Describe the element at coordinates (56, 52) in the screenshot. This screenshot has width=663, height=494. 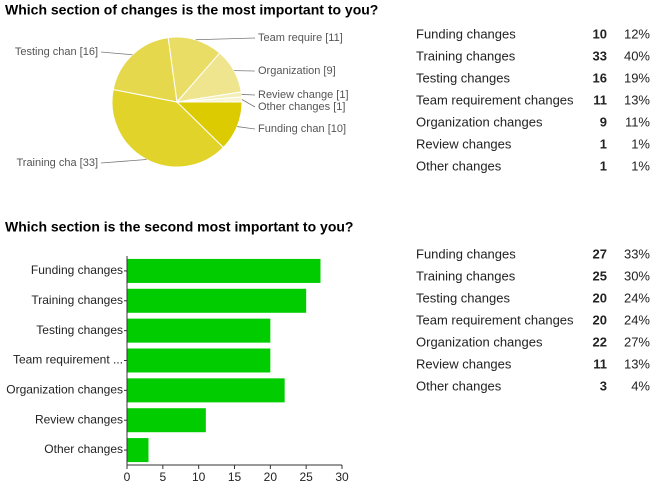
I see `slice-label: Testing chan [16]` at that location.